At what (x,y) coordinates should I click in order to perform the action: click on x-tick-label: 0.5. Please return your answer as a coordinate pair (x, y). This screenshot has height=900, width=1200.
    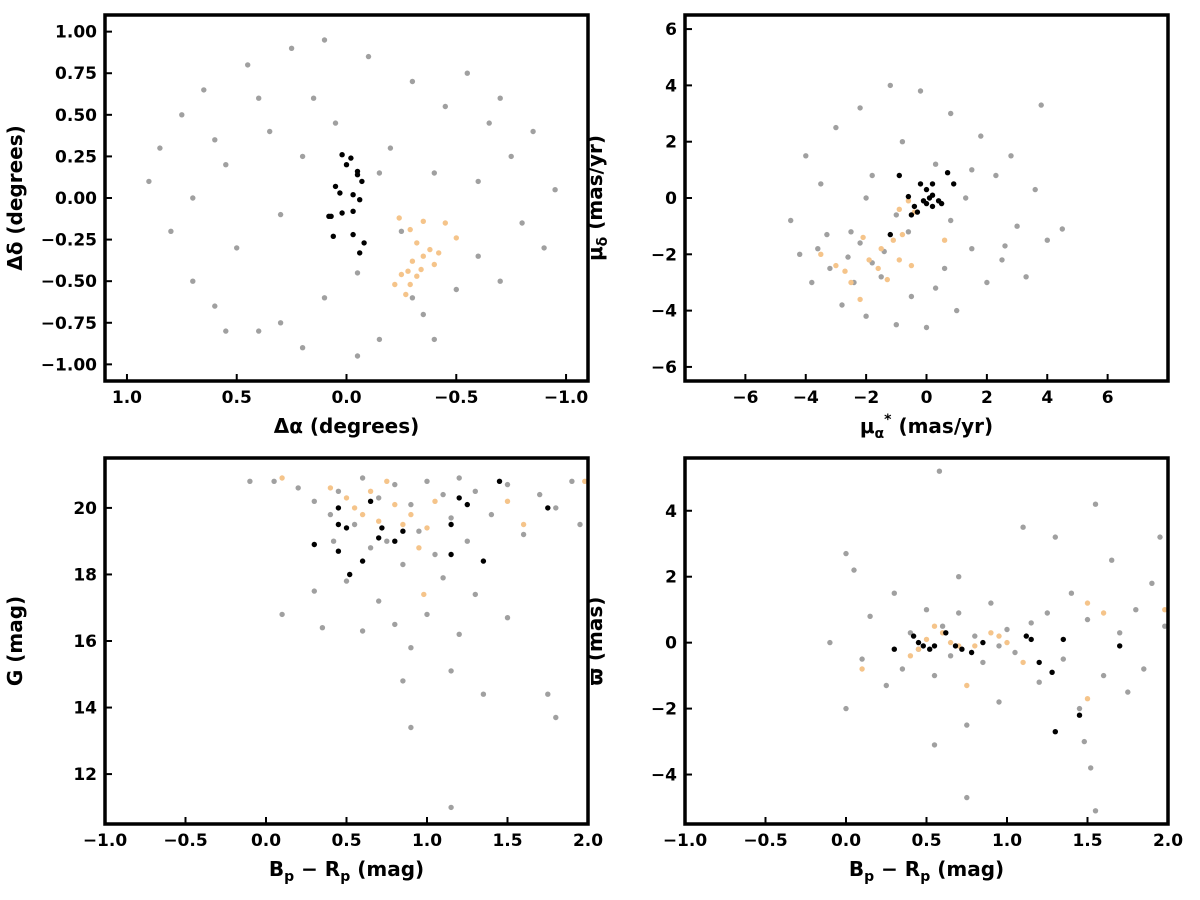
    Looking at the image, I should click on (237, 398).